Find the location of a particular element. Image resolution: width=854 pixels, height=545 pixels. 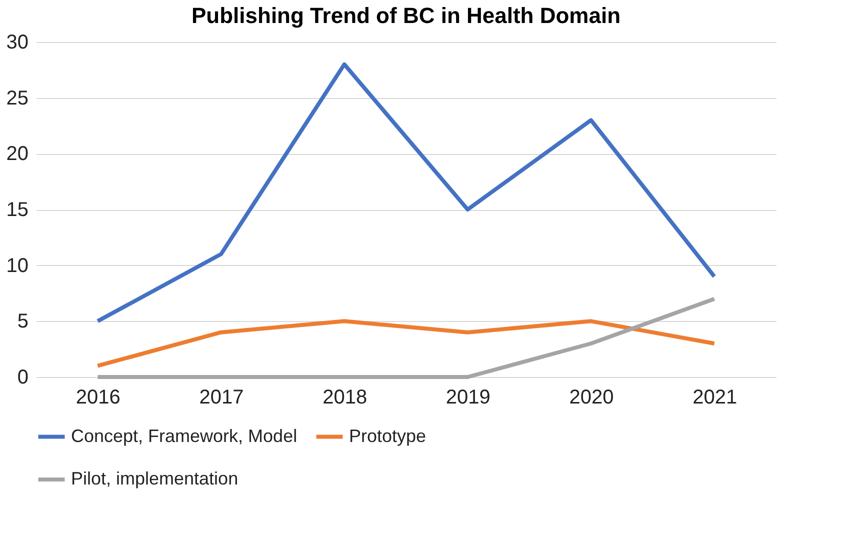

line-series is located at coordinates (406, 343).